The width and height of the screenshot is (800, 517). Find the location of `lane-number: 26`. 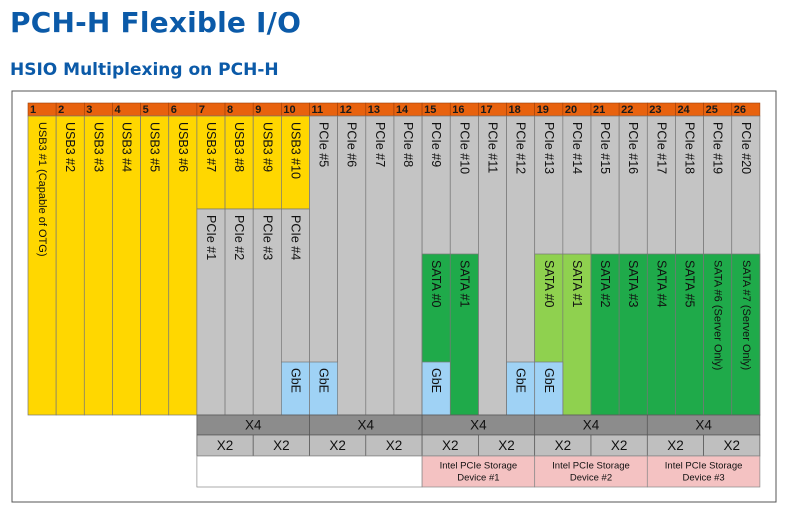

lane-number: 26 is located at coordinates (740, 110).